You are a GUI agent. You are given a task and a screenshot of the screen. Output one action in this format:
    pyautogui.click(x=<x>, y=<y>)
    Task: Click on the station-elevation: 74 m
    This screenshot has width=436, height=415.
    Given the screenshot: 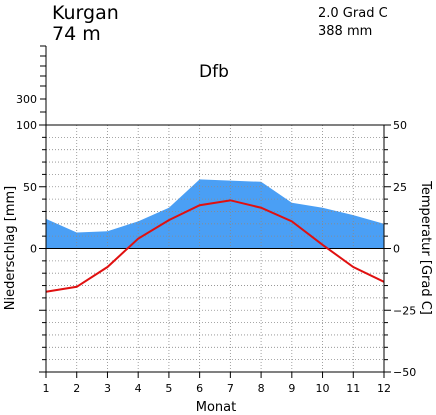 What is the action you would take?
    pyautogui.click(x=76, y=34)
    